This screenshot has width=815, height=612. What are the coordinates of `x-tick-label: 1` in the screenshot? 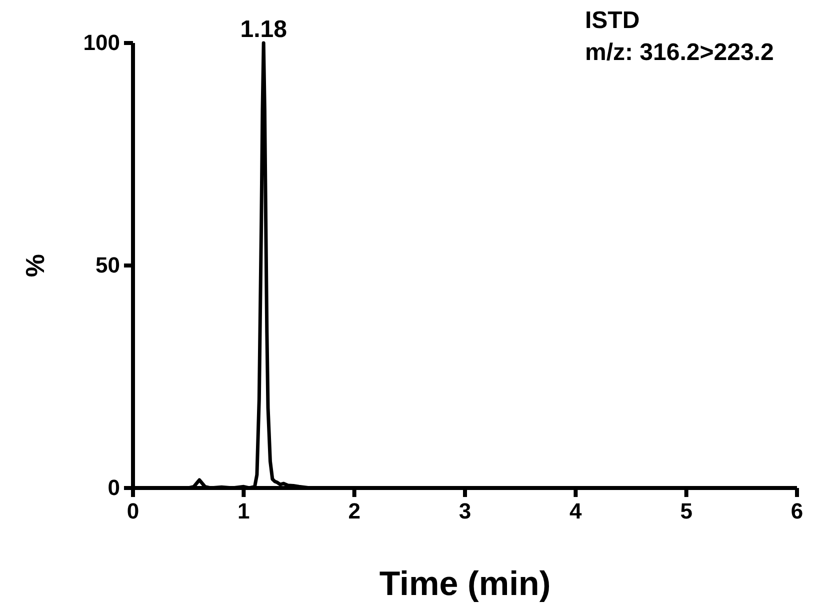 It's located at (244, 511).